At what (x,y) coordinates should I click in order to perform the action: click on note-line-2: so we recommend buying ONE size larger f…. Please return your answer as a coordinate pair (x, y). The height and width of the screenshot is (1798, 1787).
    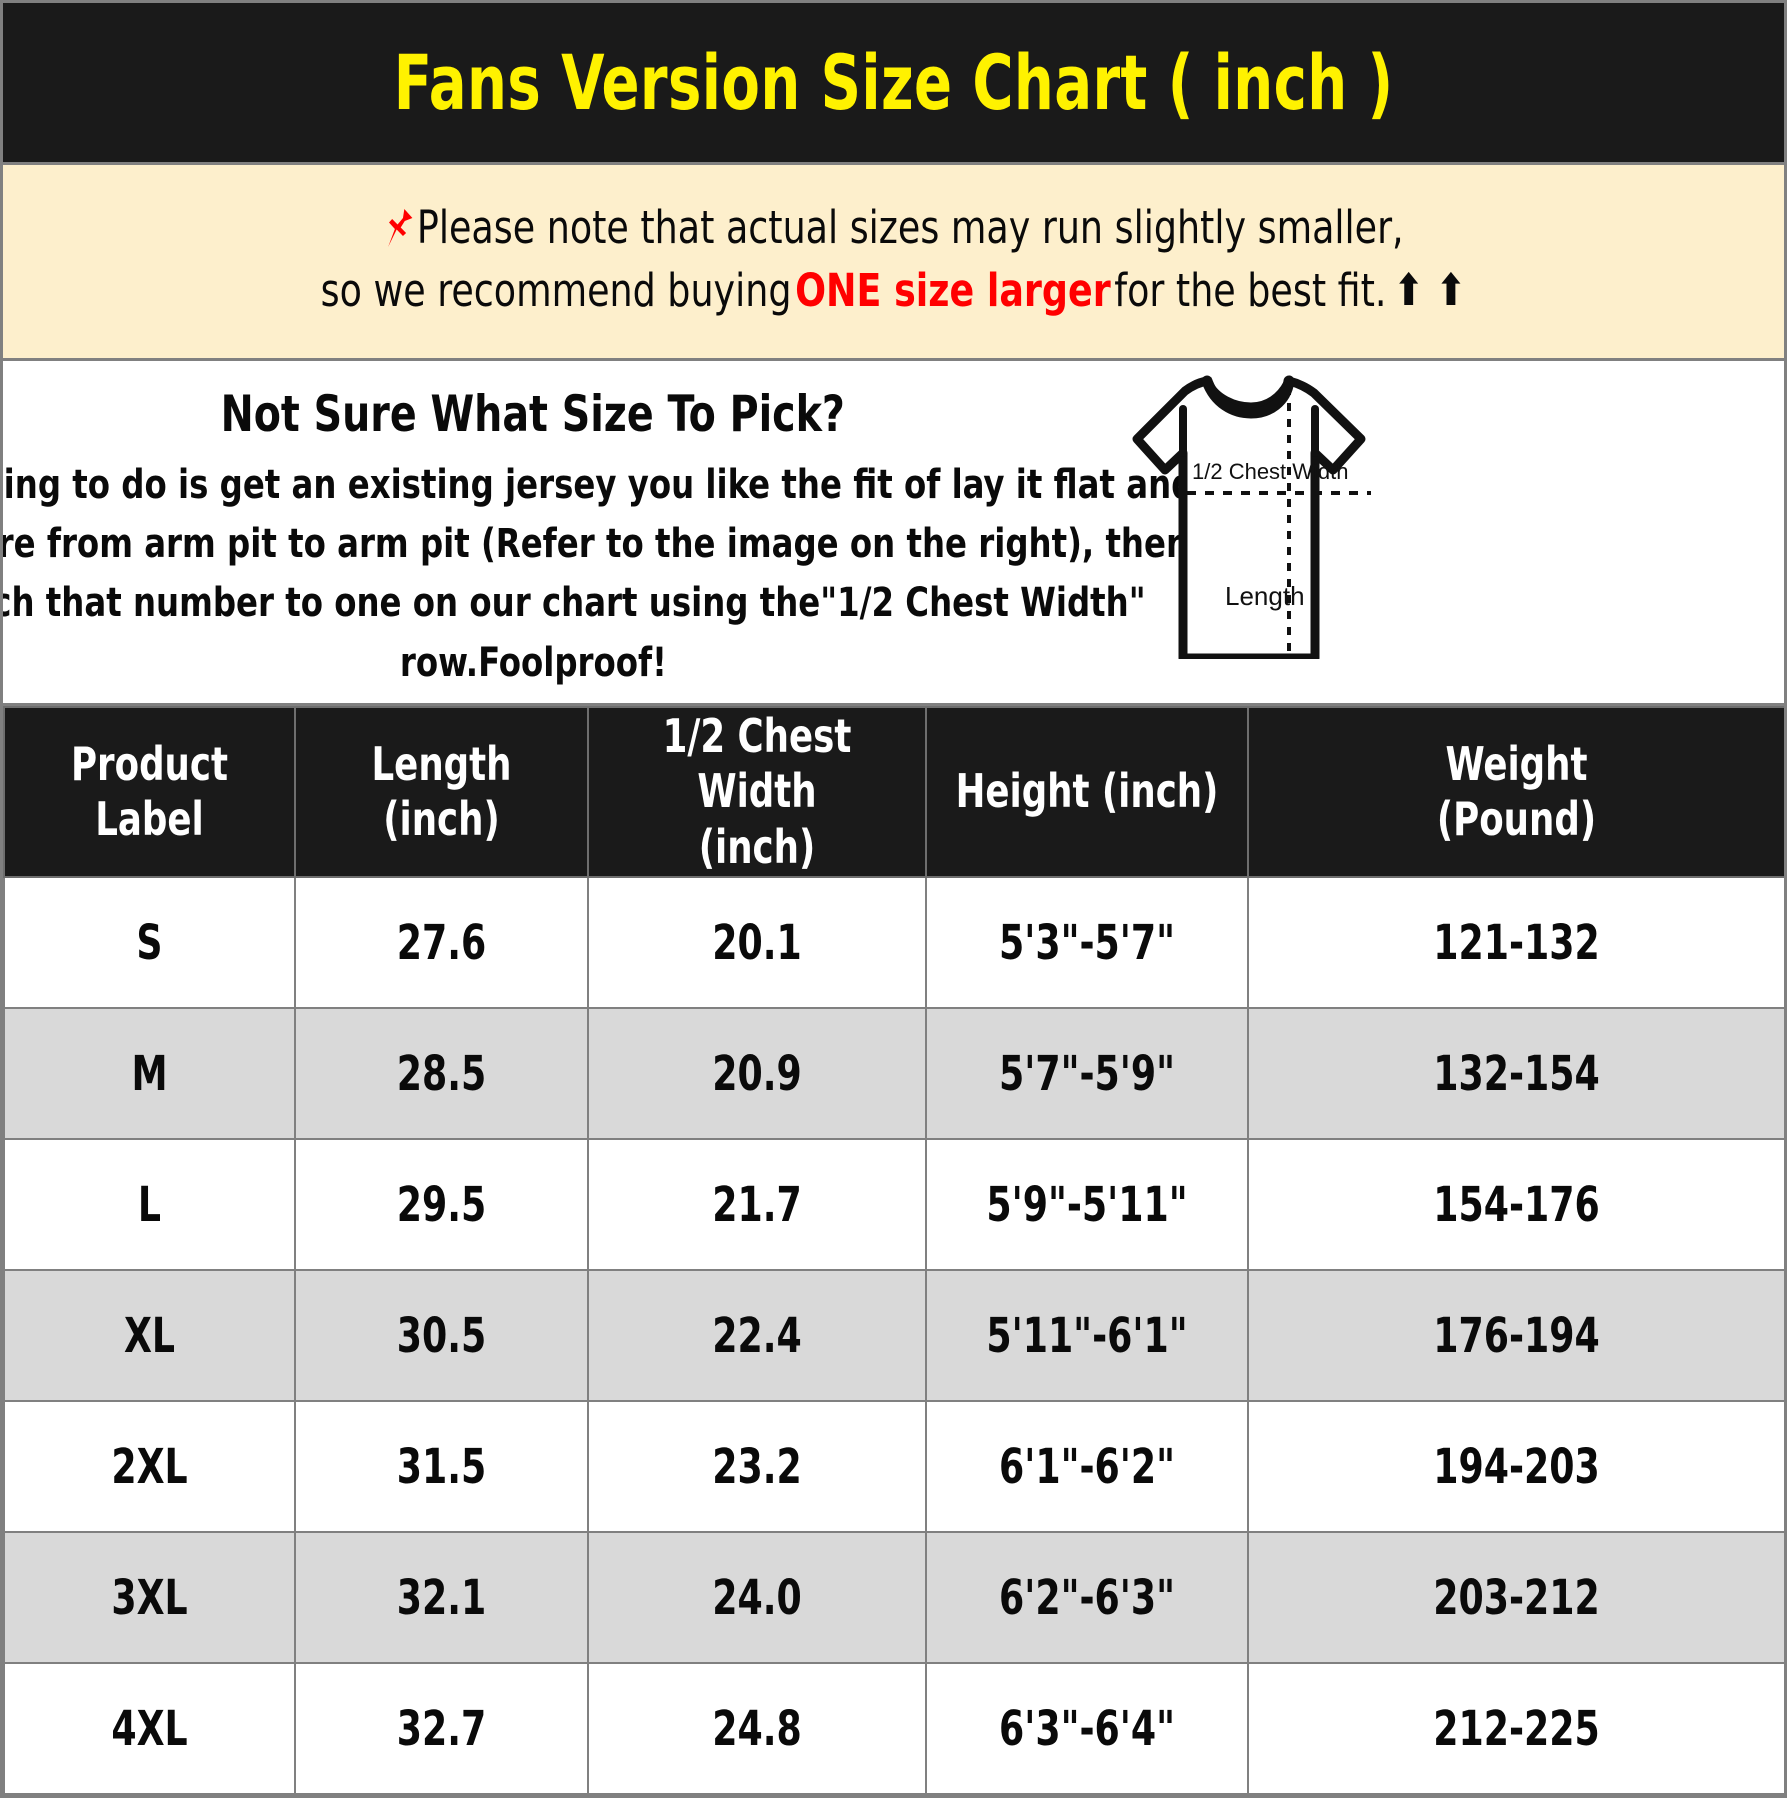
    Looking at the image, I should click on (893, 291).